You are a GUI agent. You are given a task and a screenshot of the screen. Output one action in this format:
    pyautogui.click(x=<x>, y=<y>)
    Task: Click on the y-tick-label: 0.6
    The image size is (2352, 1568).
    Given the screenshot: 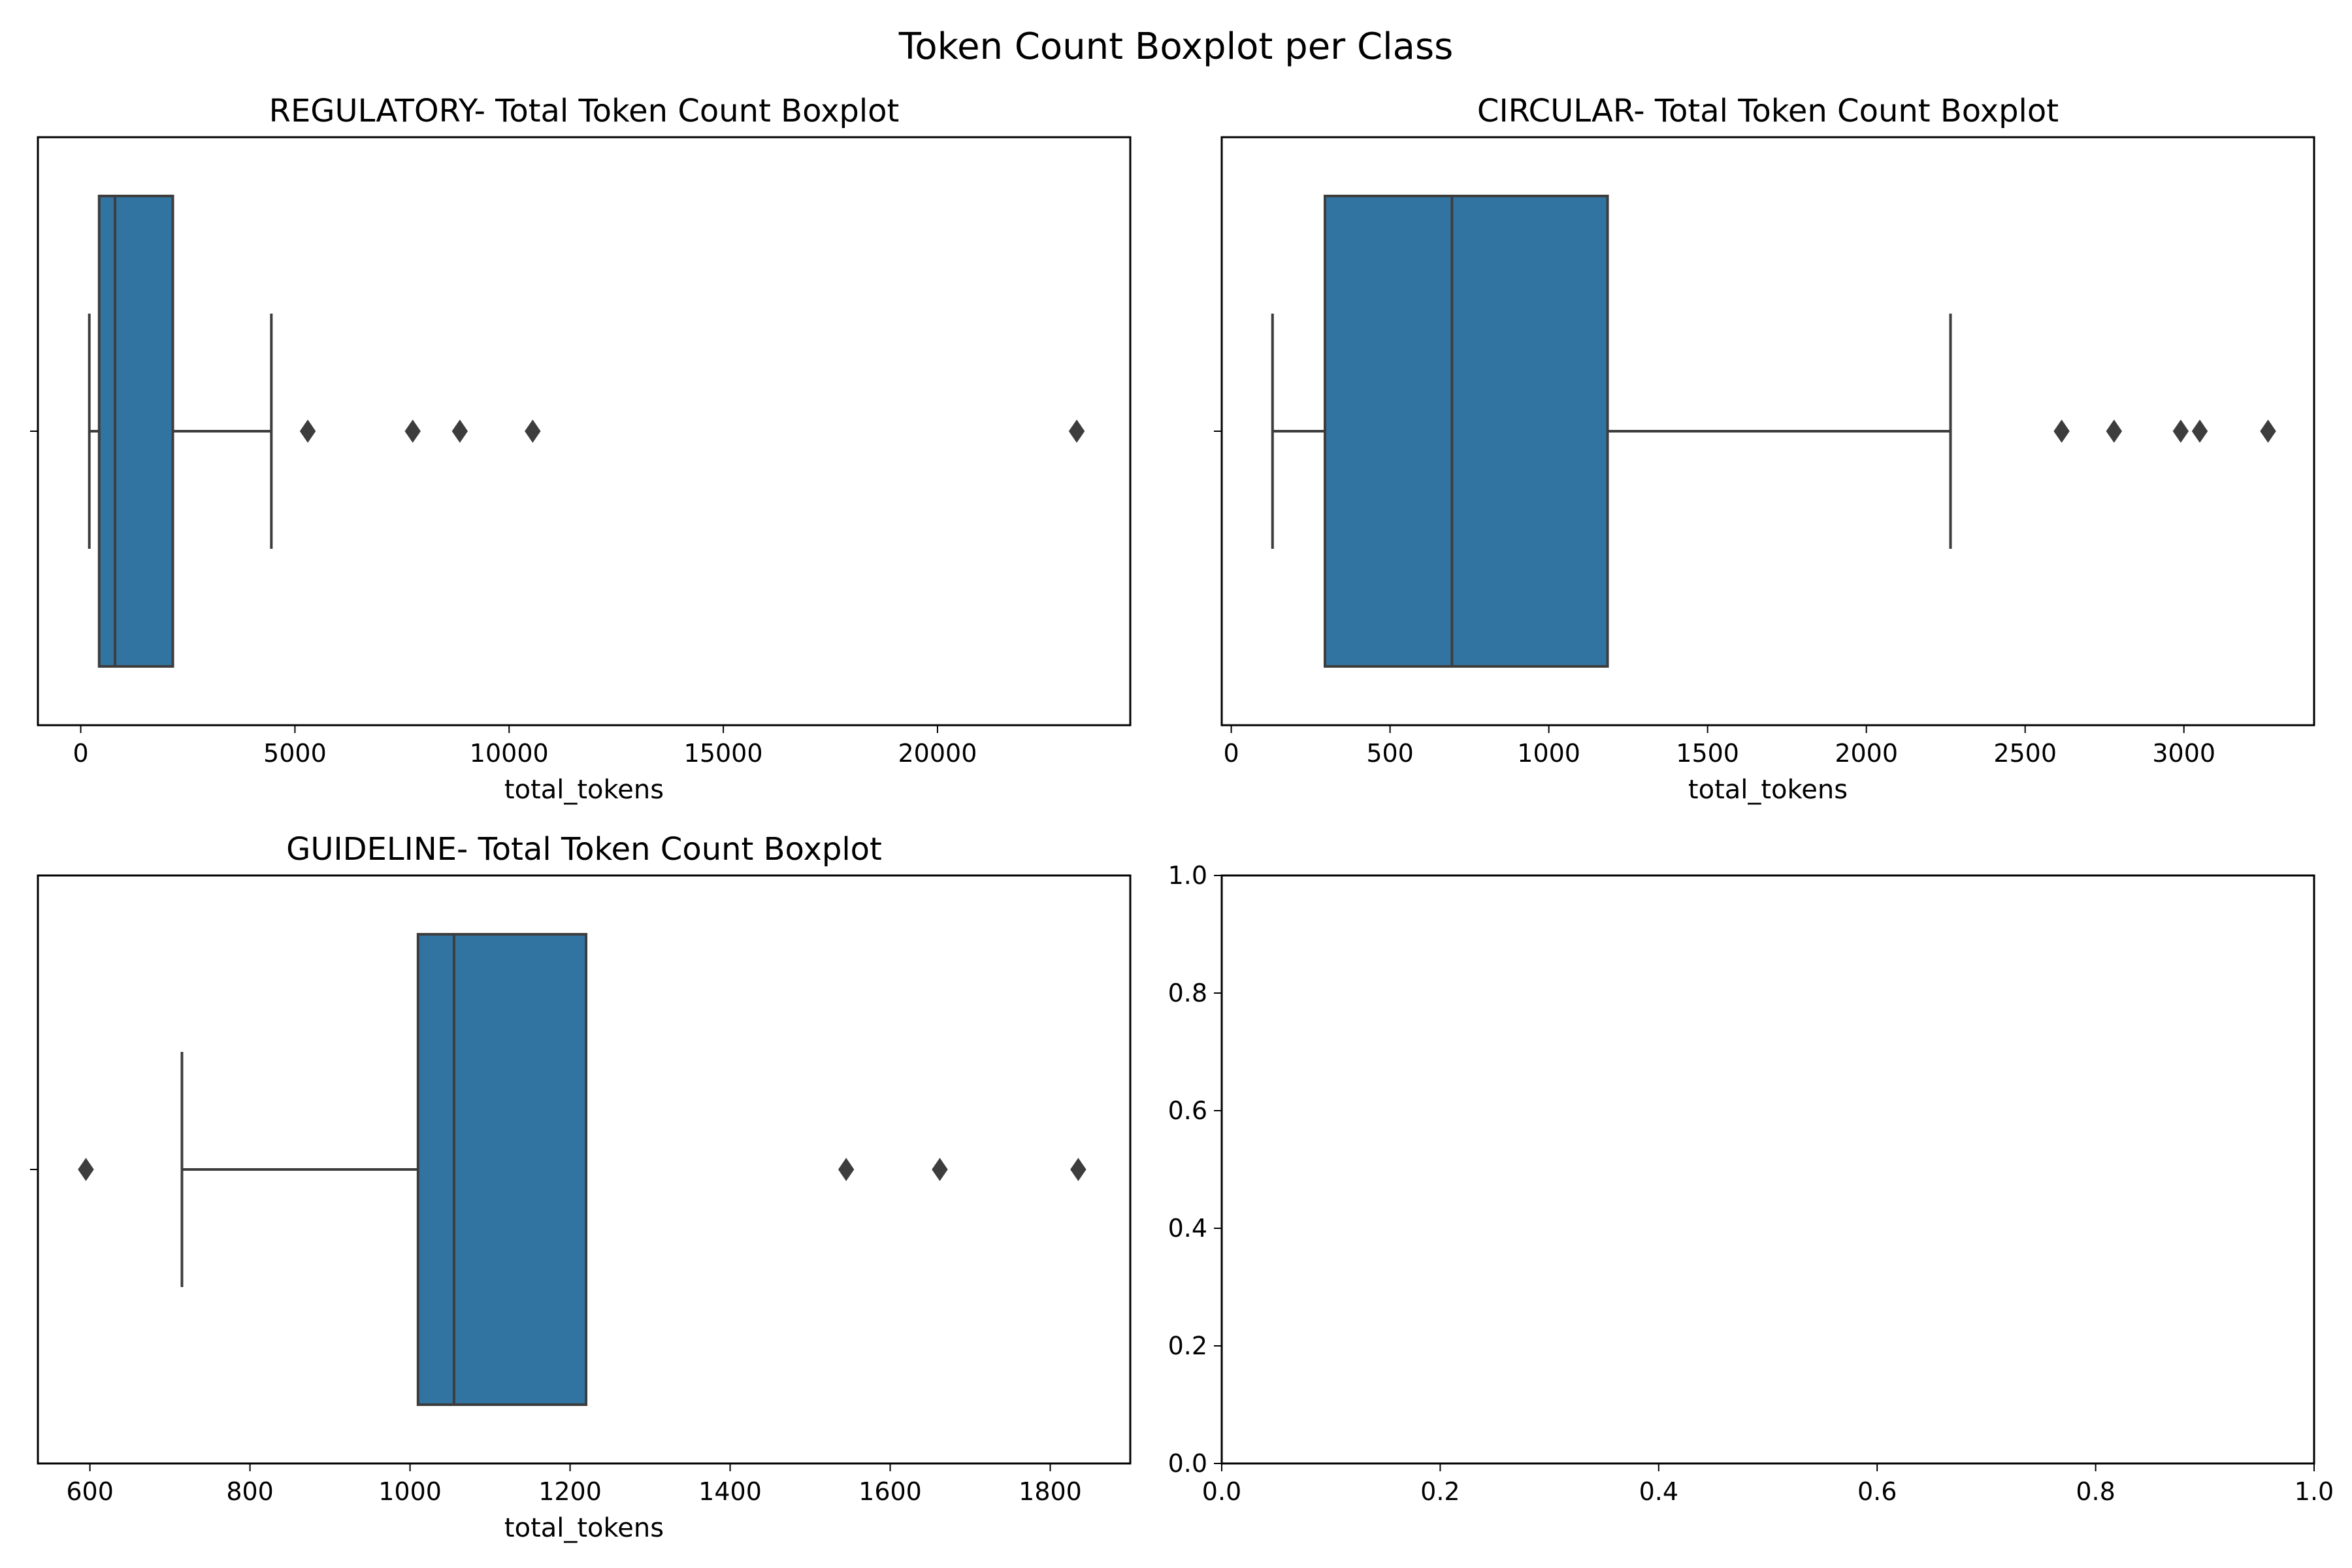 What is the action you would take?
    pyautogui.click(x=1187, y=1110)
    